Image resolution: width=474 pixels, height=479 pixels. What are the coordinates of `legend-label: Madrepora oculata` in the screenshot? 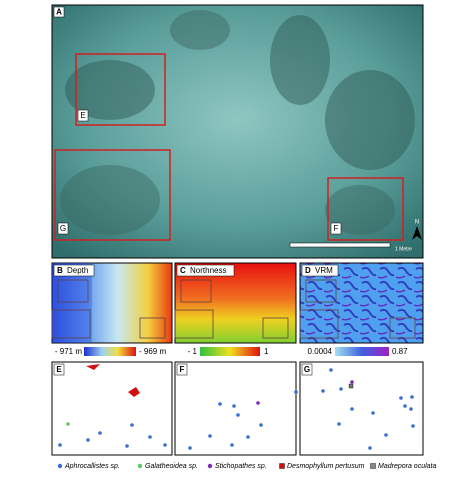 It's located at (407, 466).